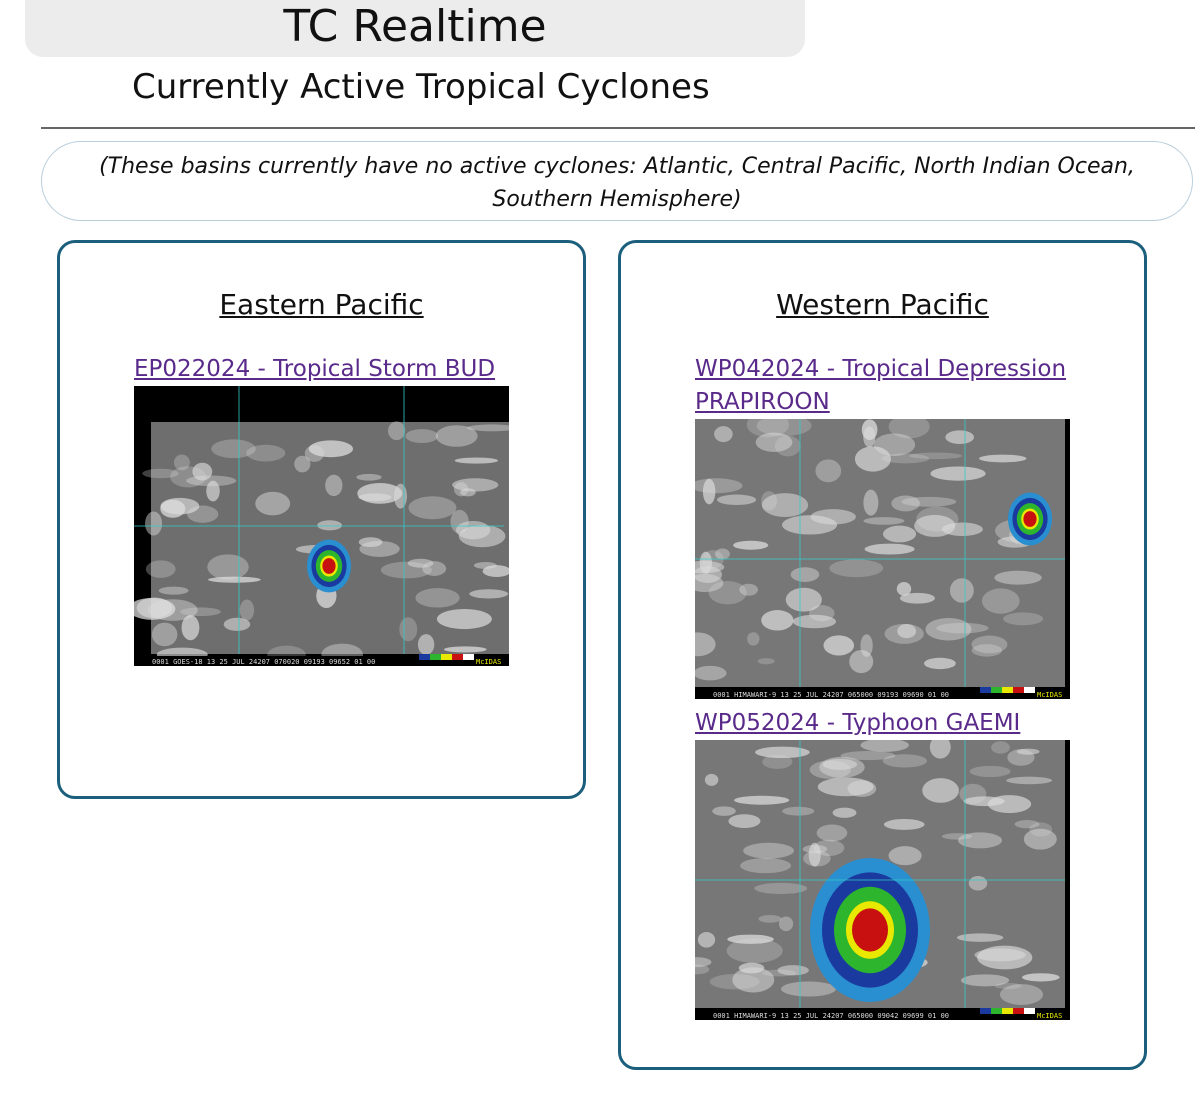  Describe the element at coordinates (881, 385) in the screenshot. I see `storm-link: WP042024 - Tropical Depression PRAPIROON` at that location.